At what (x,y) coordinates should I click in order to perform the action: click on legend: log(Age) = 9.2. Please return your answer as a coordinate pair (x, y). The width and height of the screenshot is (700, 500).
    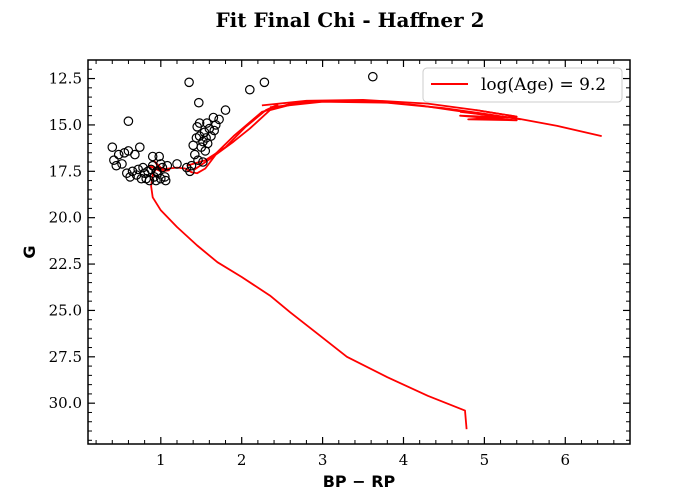
    Looking at the image, I should click on (522, 85).